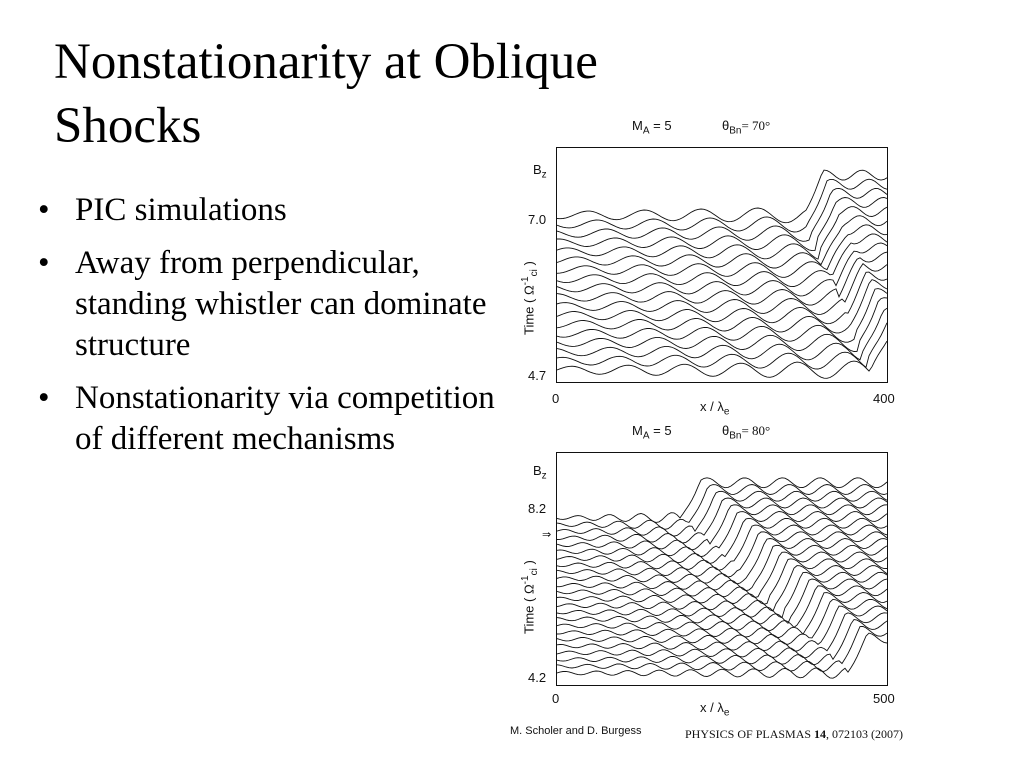 Image resolution: width=1024 pixels, height=768 pixels. I want to click on figure-bottom-xlabel: x / λe, so click(715, 709).